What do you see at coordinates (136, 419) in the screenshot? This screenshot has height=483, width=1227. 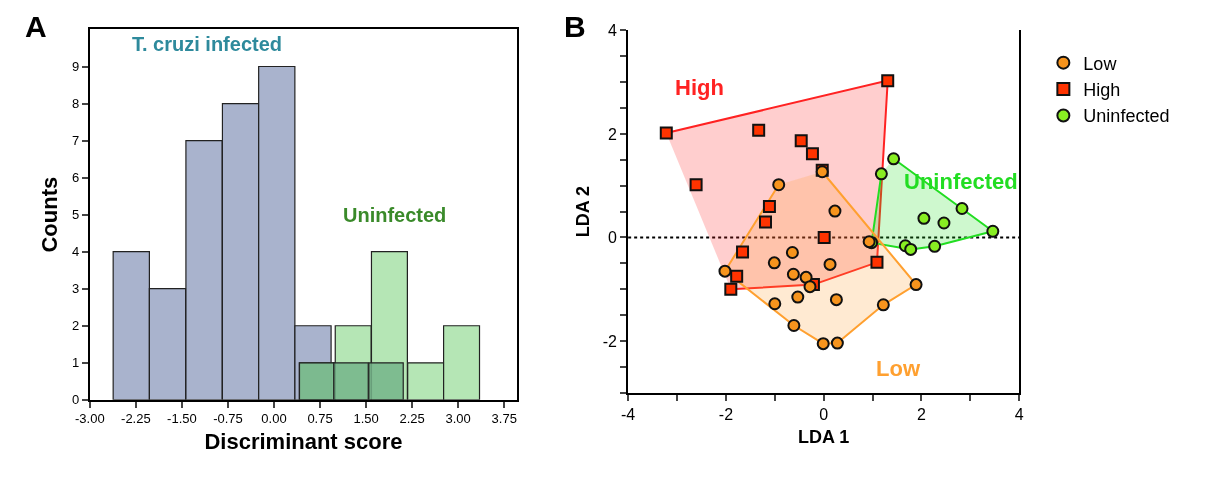 I see `x-tick-label: -2.25` at bounding box center [136, 419].